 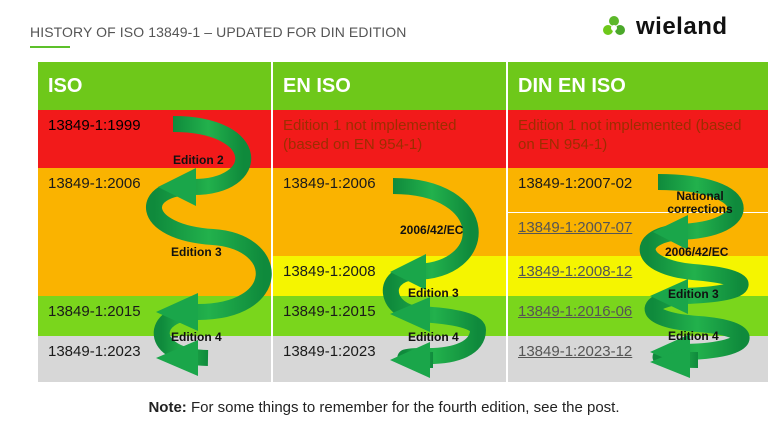 What do you see at coordinates (154, 86) in the screenshot?
I see `column-header-iso: ISO` at bounding box center [154, 86].